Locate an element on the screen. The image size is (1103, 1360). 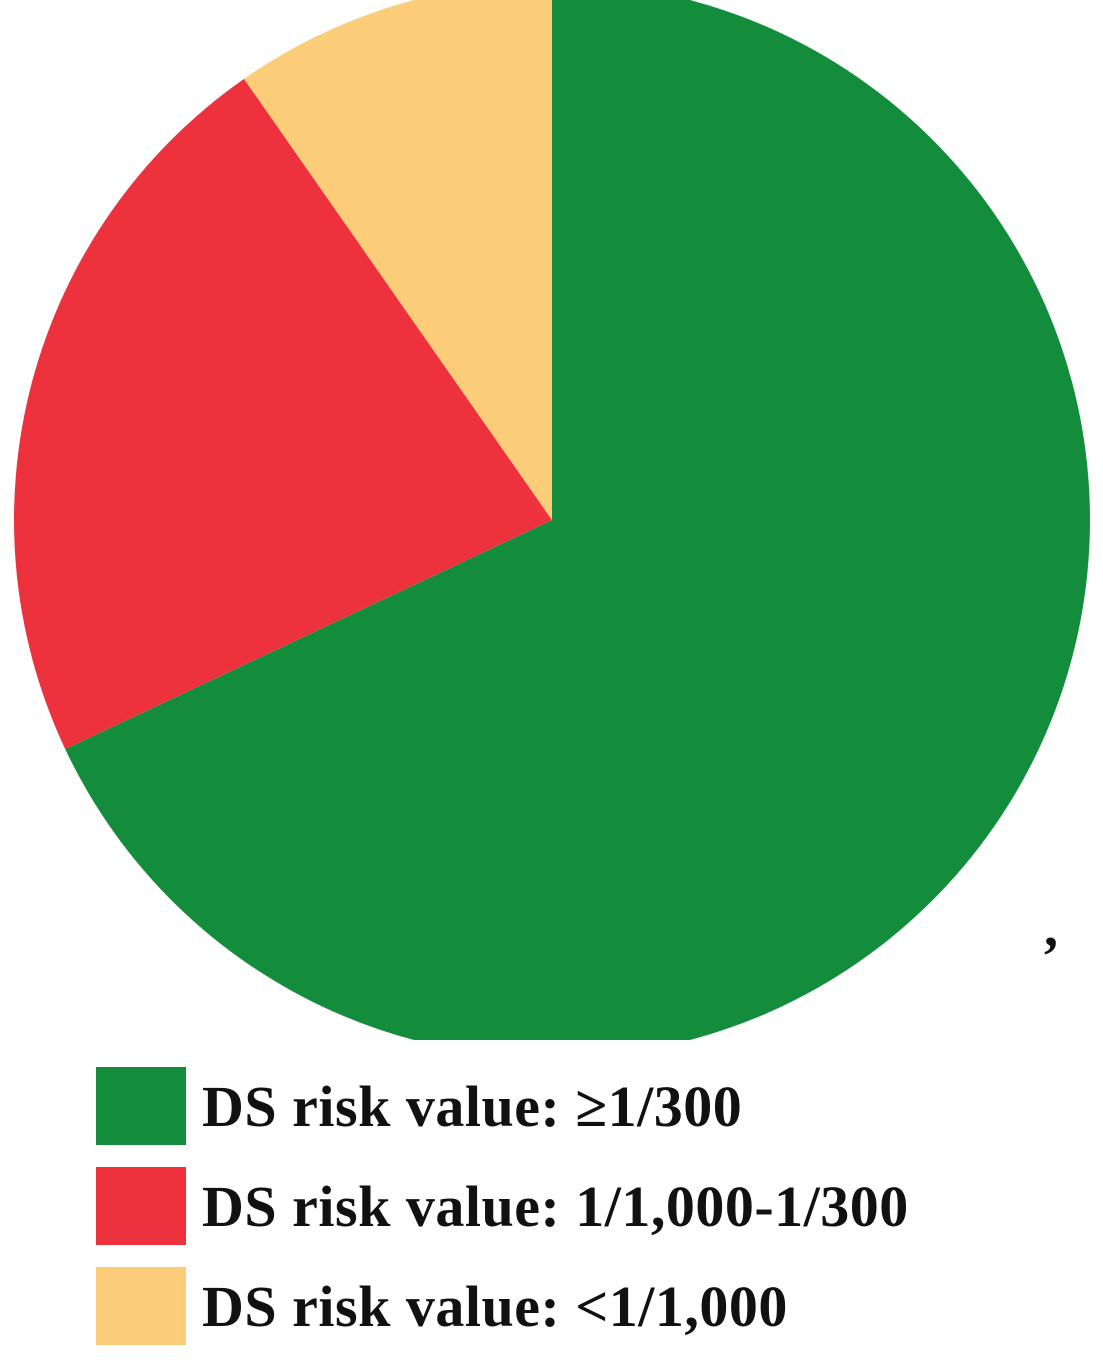
legend-swatch-high-risk is located at coordinates (141, 1106).